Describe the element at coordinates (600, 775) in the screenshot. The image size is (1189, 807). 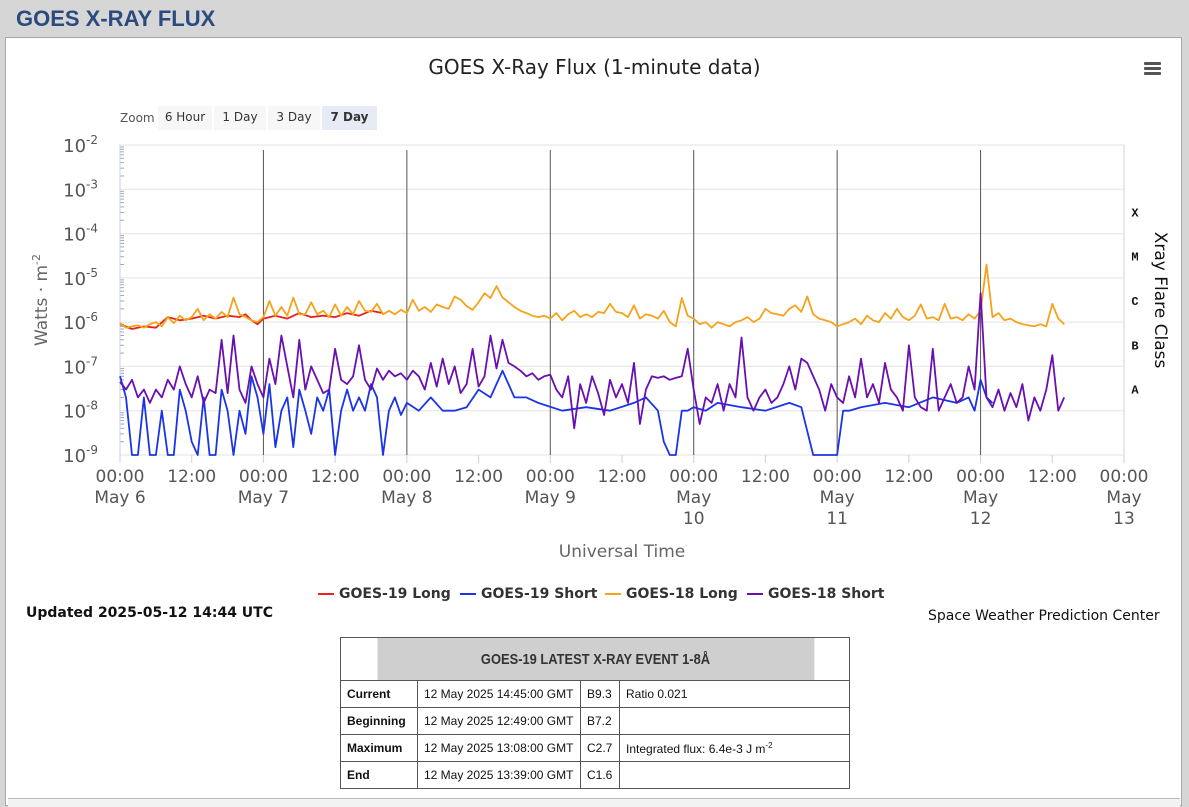
I see `event-row-class: C1.6` at that location.